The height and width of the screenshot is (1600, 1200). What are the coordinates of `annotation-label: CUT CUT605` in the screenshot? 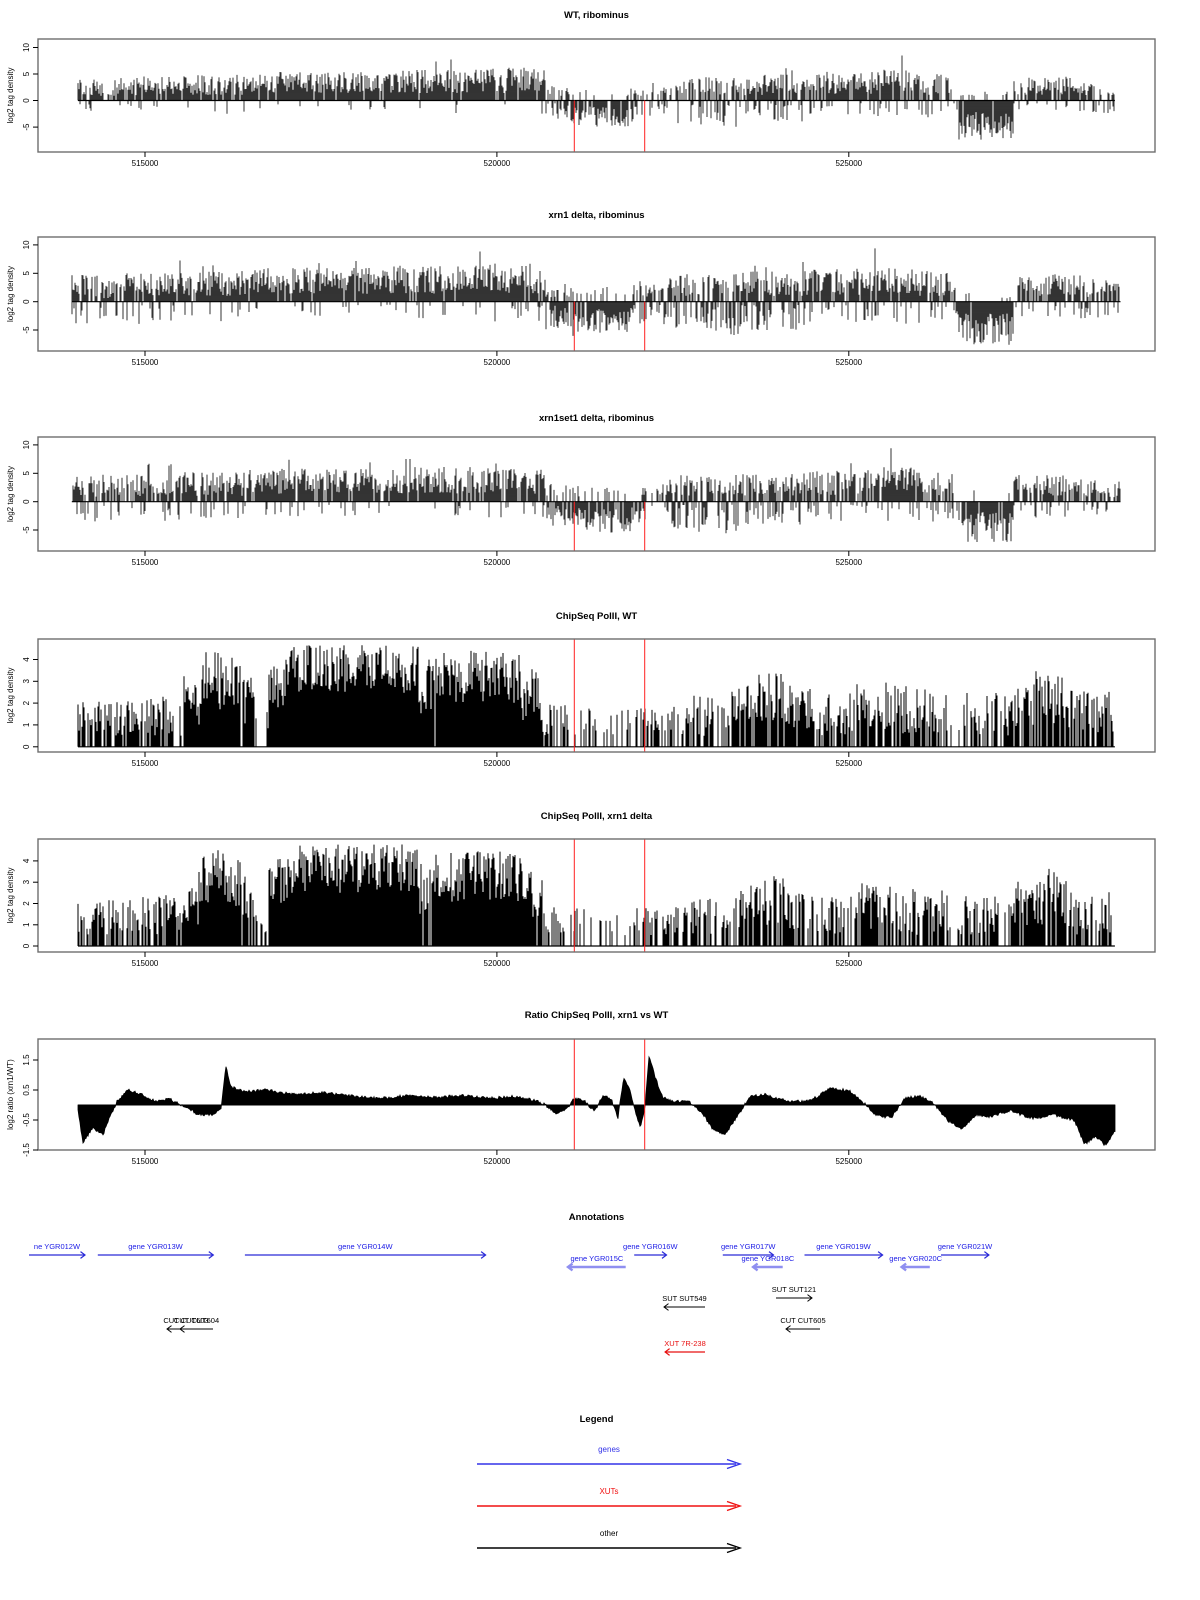 It's located at (802, 1320).